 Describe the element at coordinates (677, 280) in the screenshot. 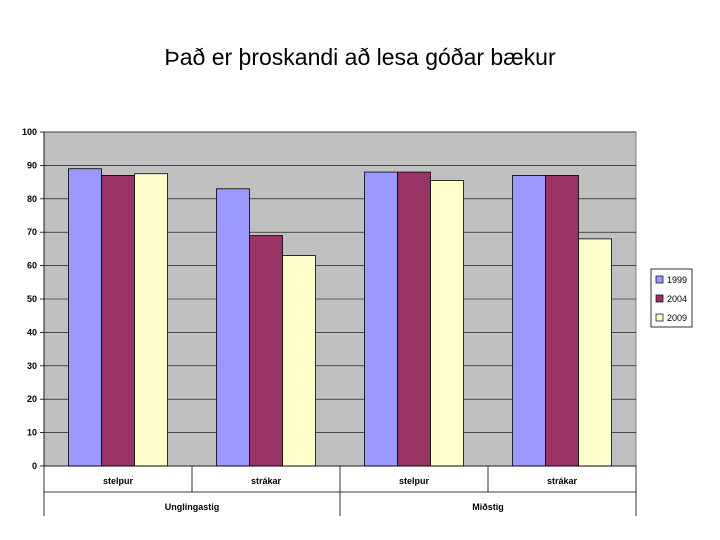

I see `legend-label-1999: 1999` at that location.